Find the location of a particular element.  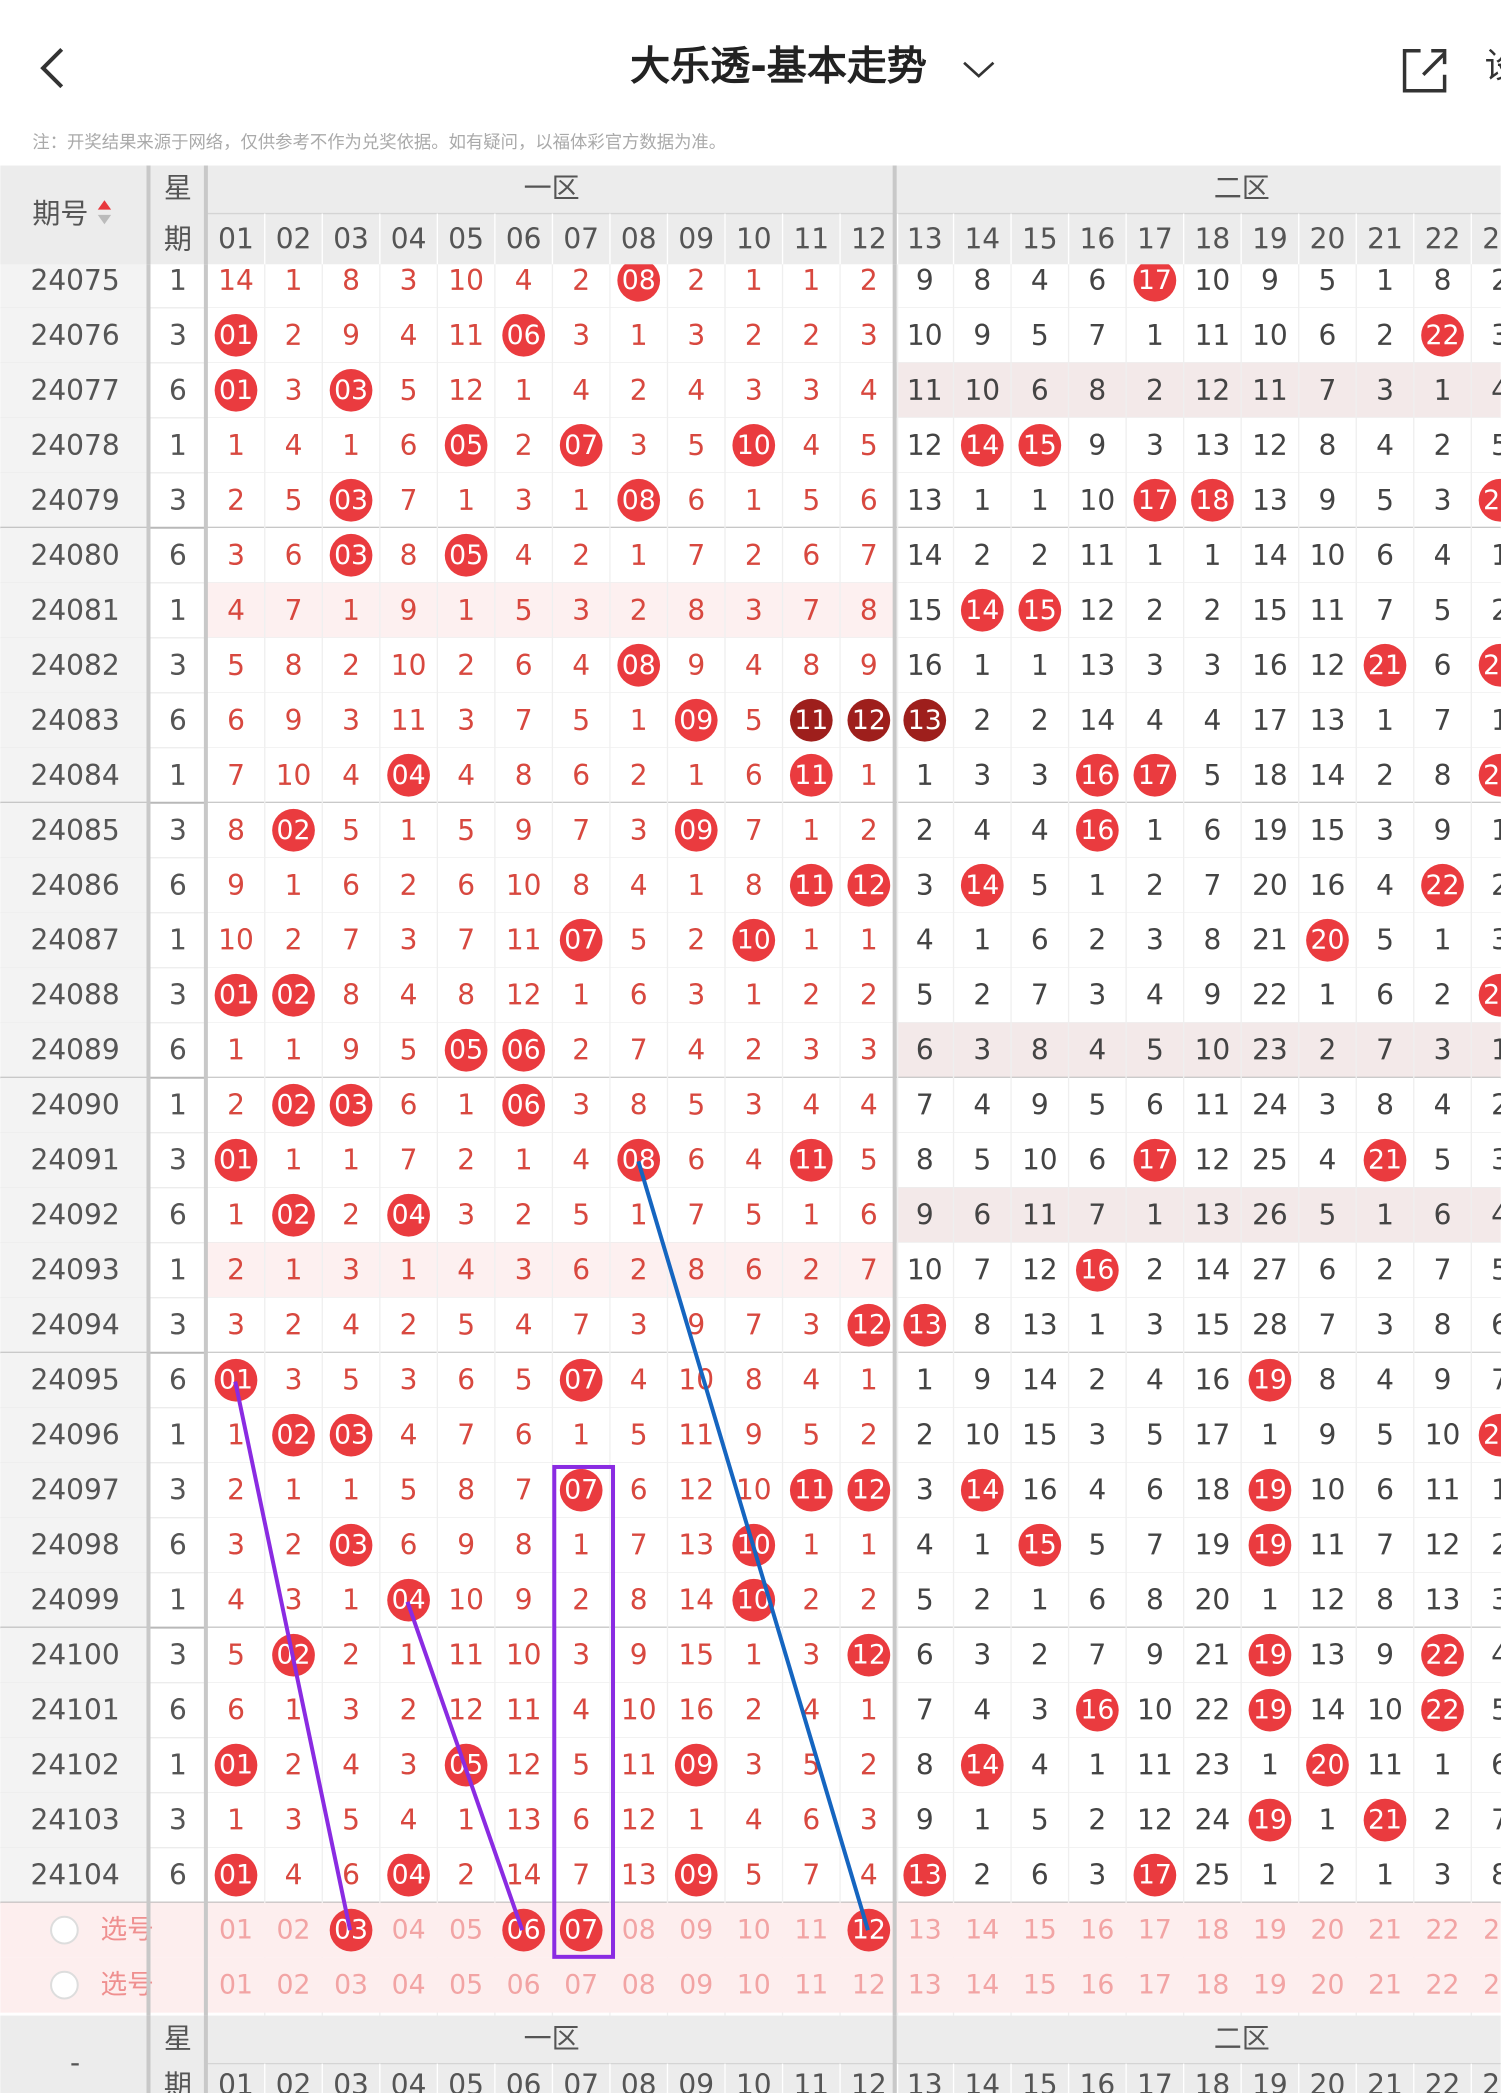

miss-count: 14 is located at coordinates (982, 1930).